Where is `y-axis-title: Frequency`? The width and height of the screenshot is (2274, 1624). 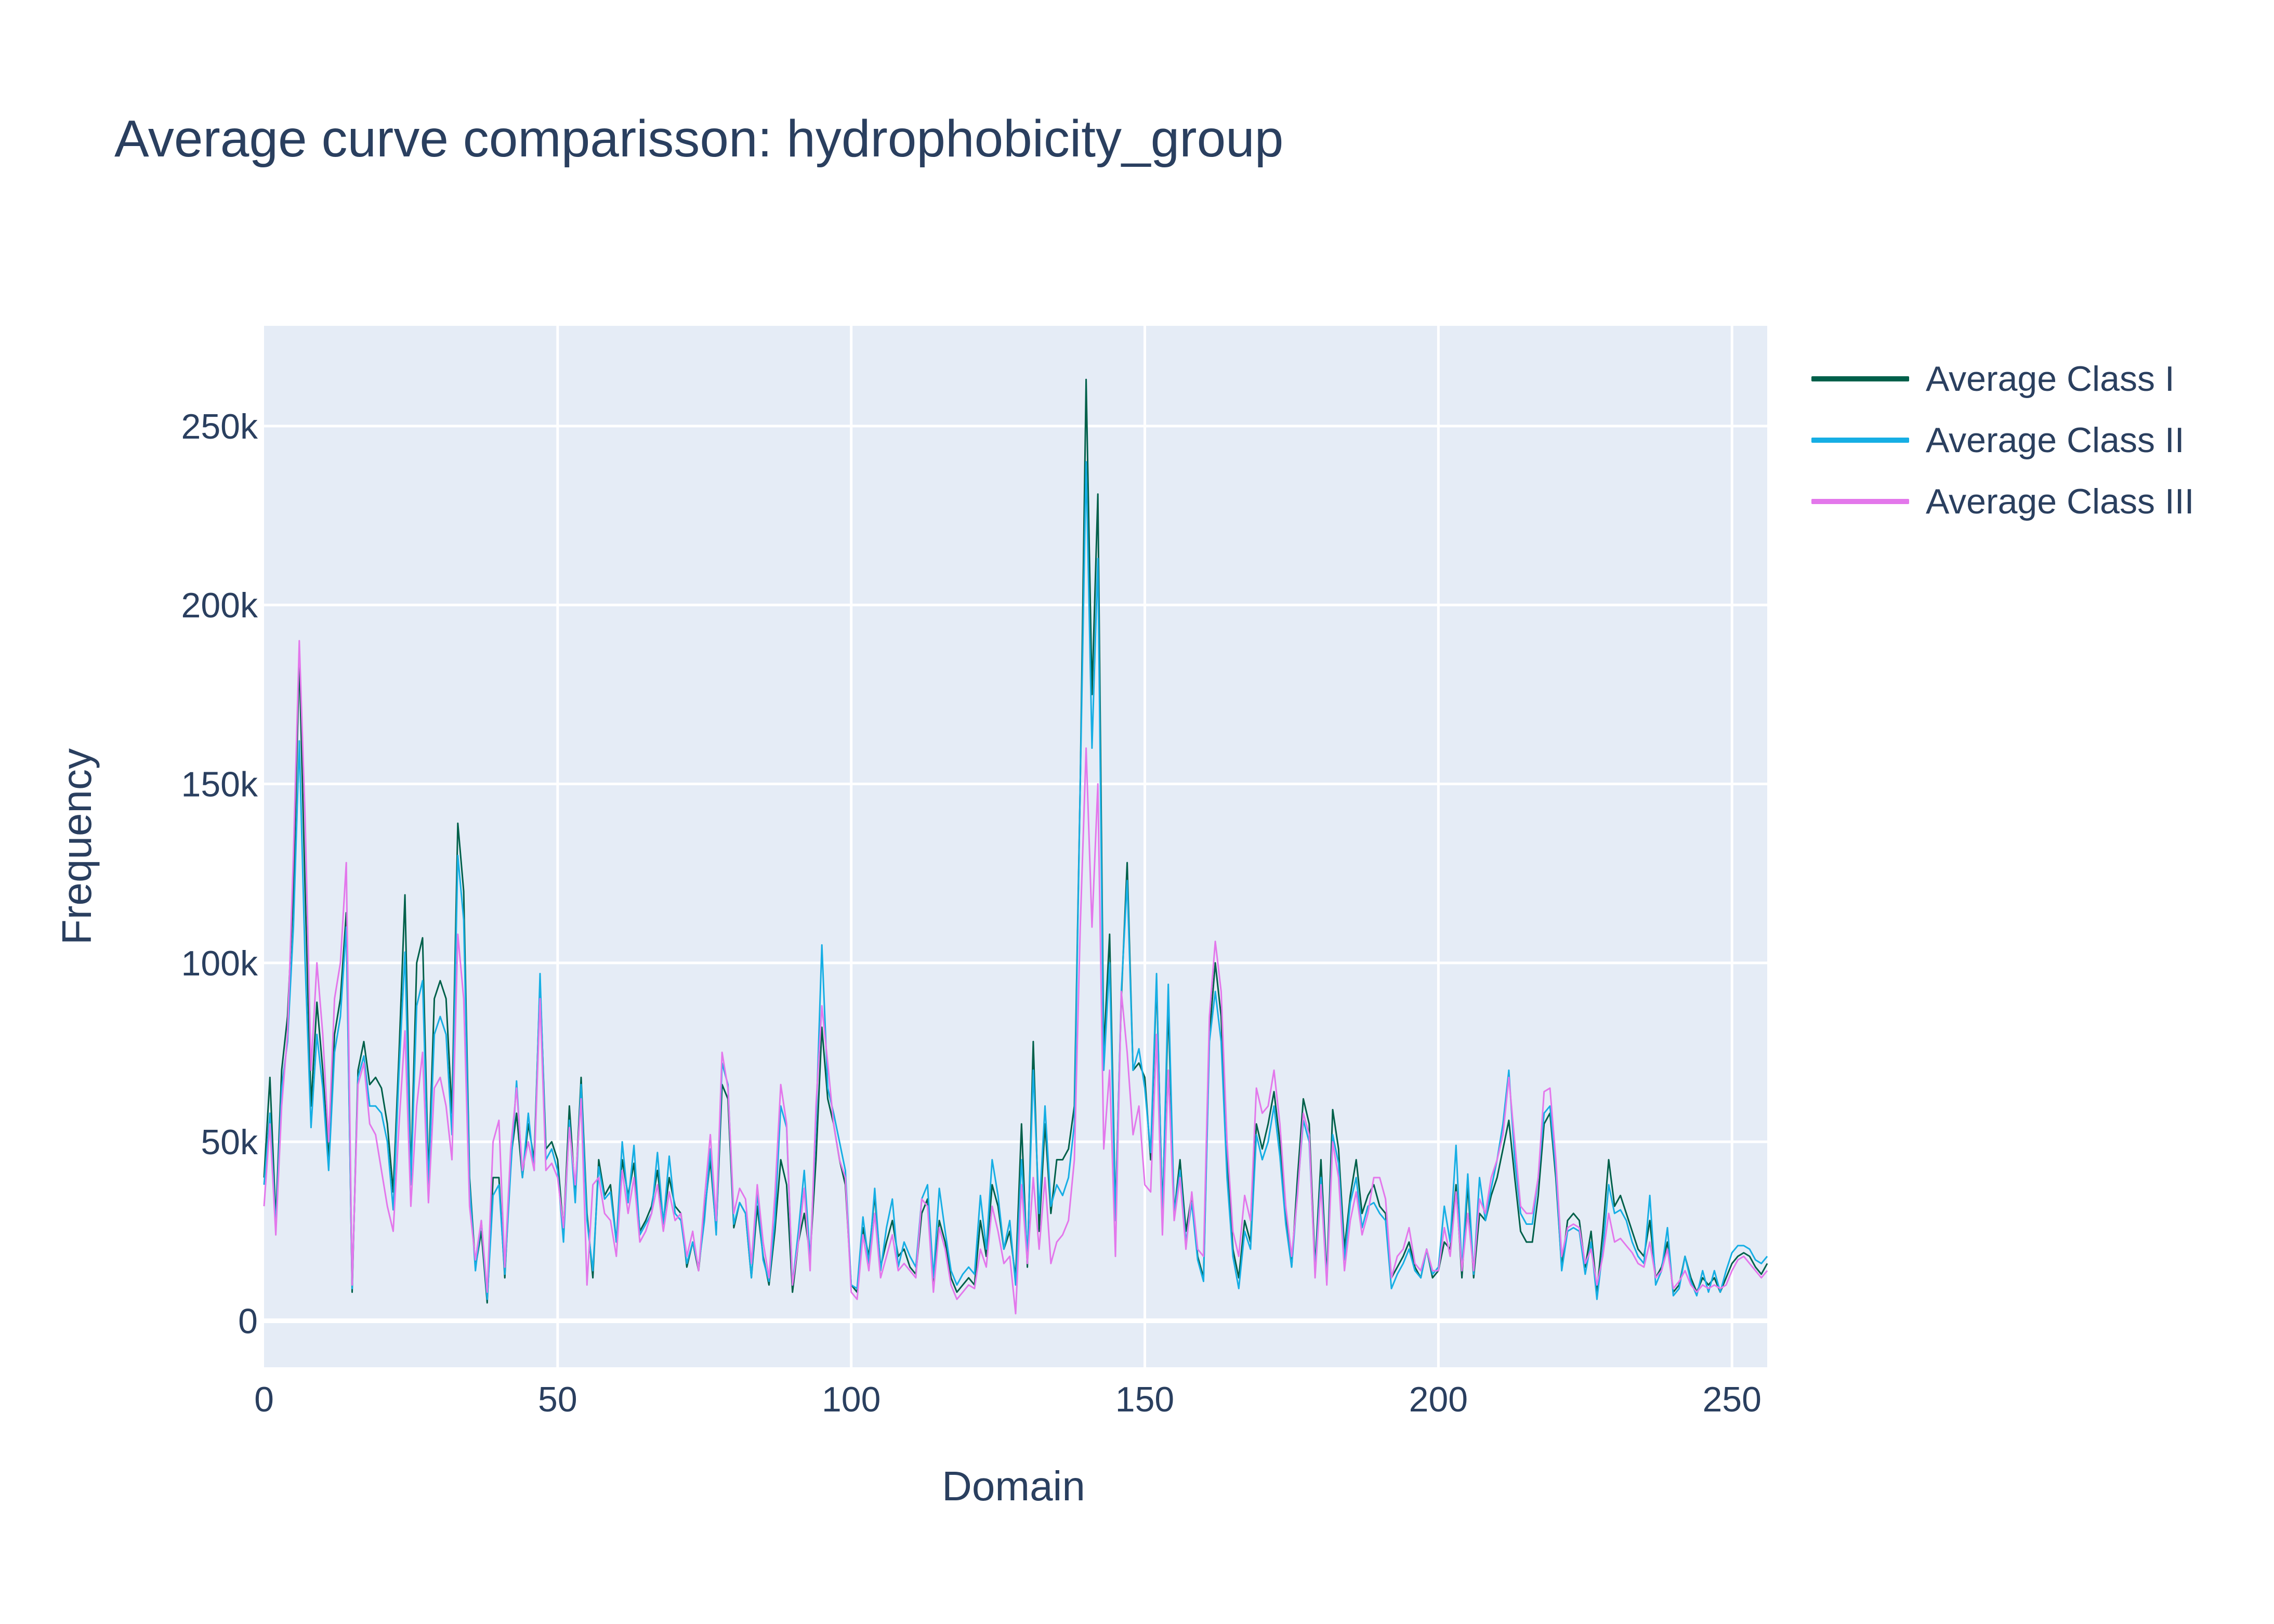
y-axis-title: Frequency is located at coordinates (77, 847).